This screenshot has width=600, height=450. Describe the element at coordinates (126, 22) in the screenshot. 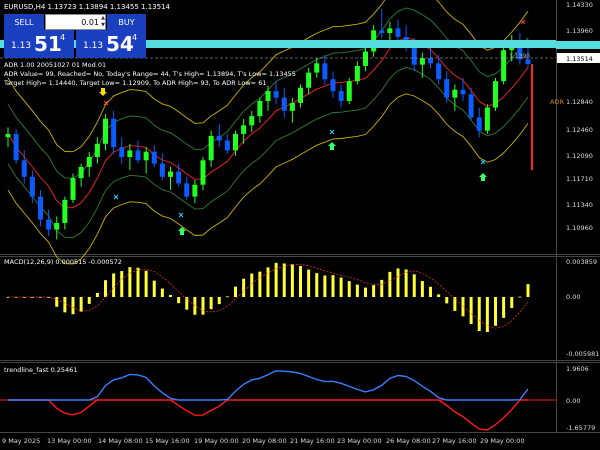

I see `buy-button: BUY` at that location.